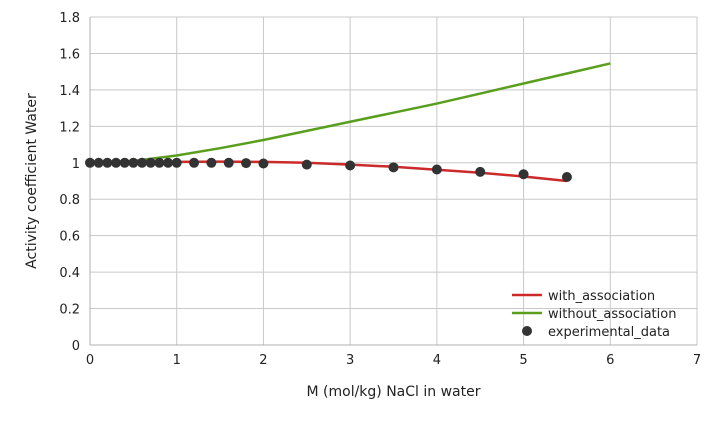 This screenshot has height=425, width=713. Describe the element at coordinates (69, 127) in the screenshot. I see `y-tick-label: 1.2` at that location.